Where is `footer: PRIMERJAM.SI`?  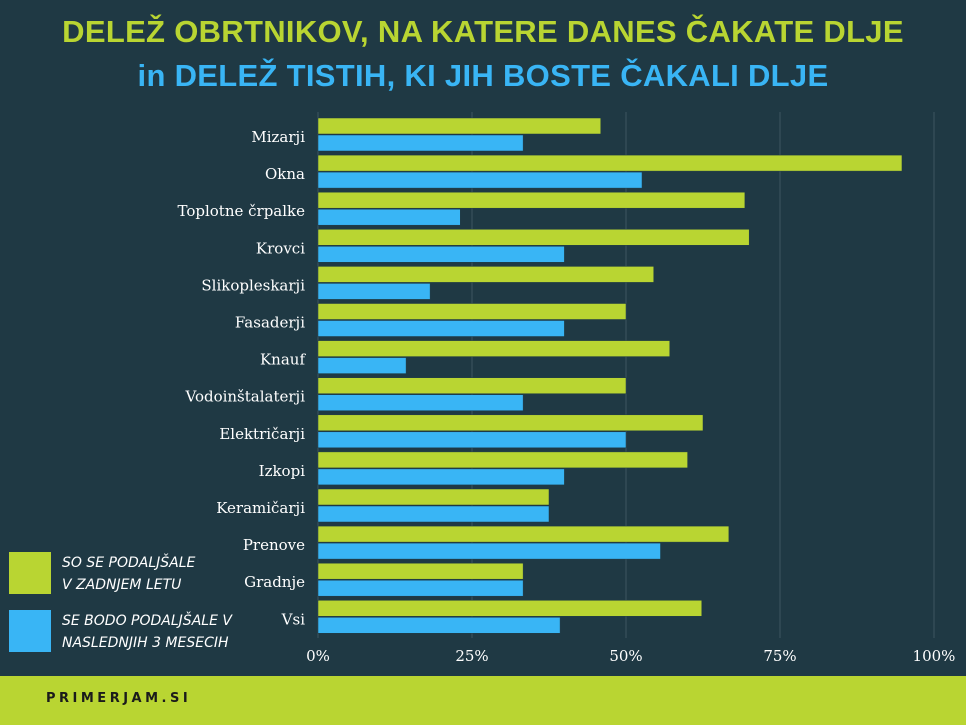 footer: PRIMERJAM.SI is located at coordinates (483, 700).